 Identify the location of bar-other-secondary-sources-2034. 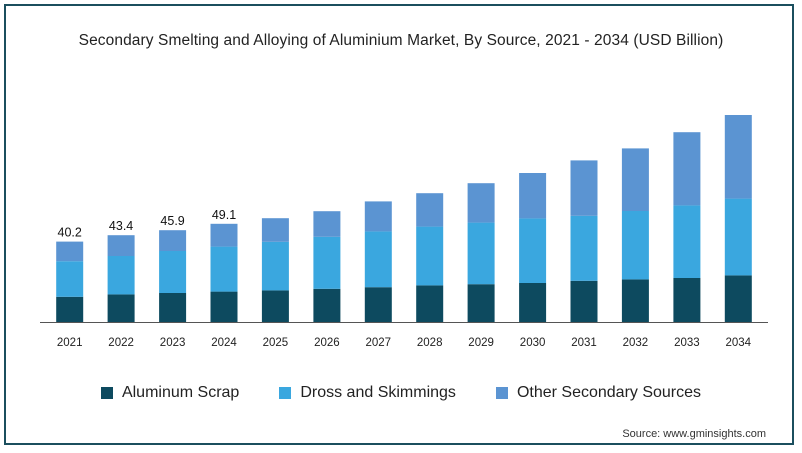
(738, 157).